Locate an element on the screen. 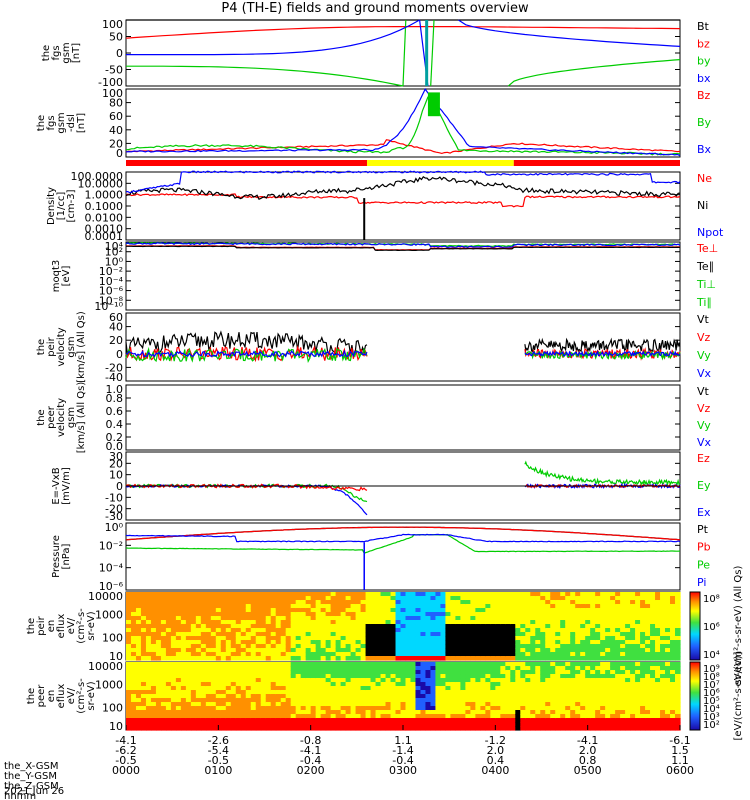  y-axis-label: the is located at coordinates (41, 347).